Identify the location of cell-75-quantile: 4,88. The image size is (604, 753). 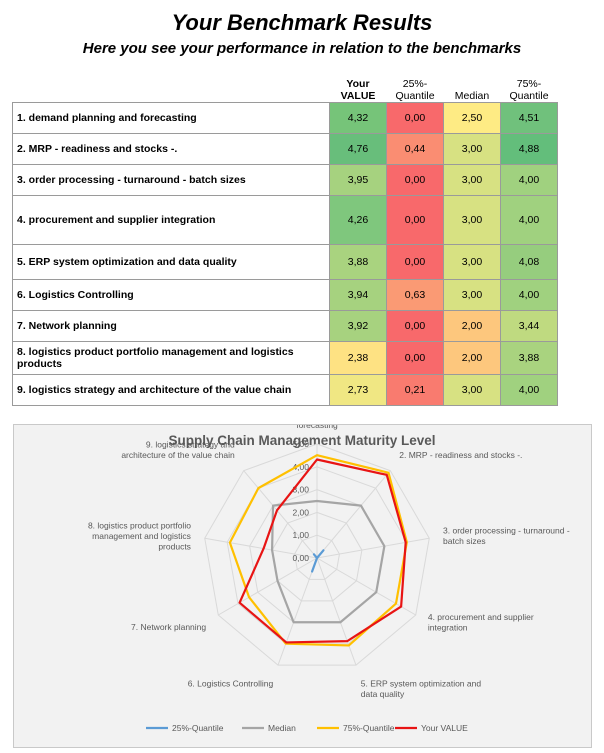
(529, 149).